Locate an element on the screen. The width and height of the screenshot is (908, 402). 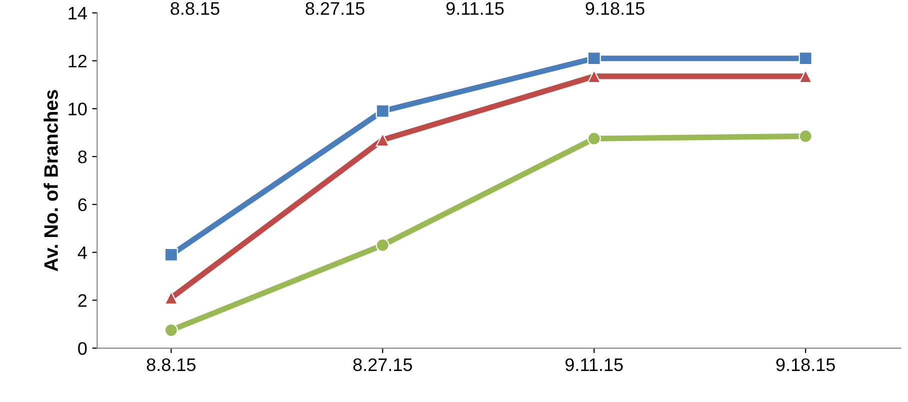
y-tick-label: 12 is located at coordinates (77, 61).